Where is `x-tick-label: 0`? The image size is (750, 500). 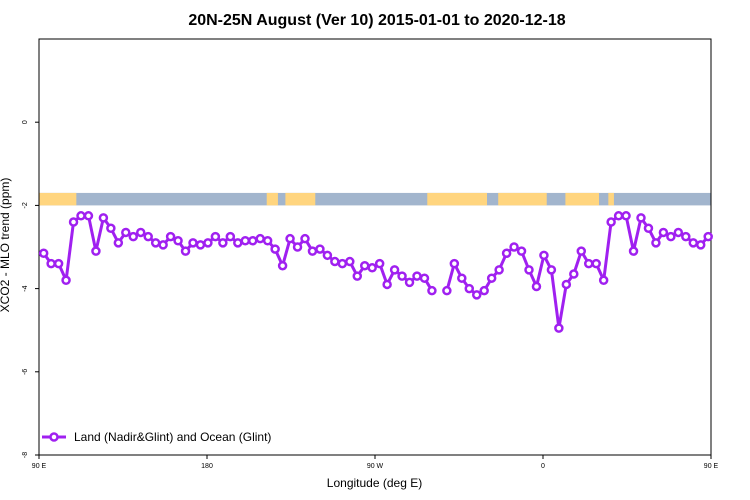 x-tick-label: 0 is located at coordinates (543, 466).